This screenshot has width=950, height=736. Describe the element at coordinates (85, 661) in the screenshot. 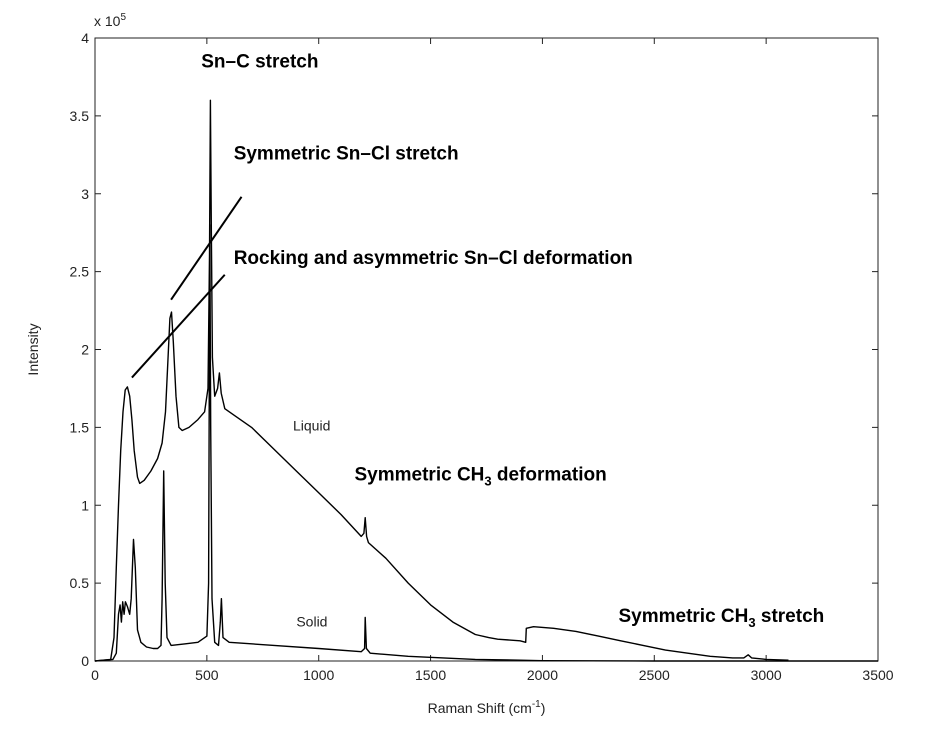

I see `y-tick-label: 0` at that location.